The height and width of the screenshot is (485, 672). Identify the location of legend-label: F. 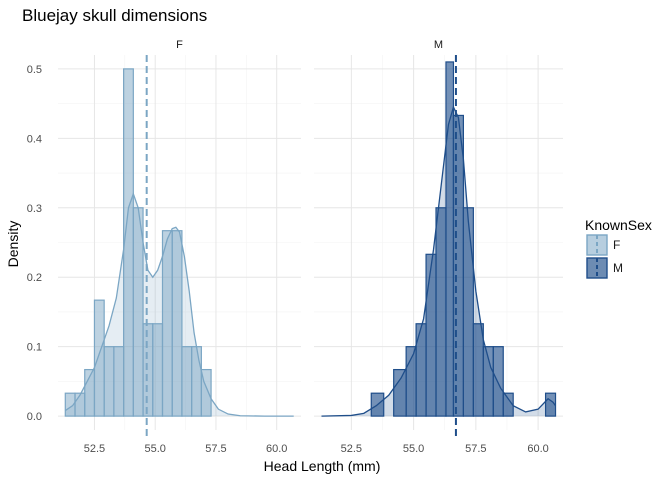
(616, 245).